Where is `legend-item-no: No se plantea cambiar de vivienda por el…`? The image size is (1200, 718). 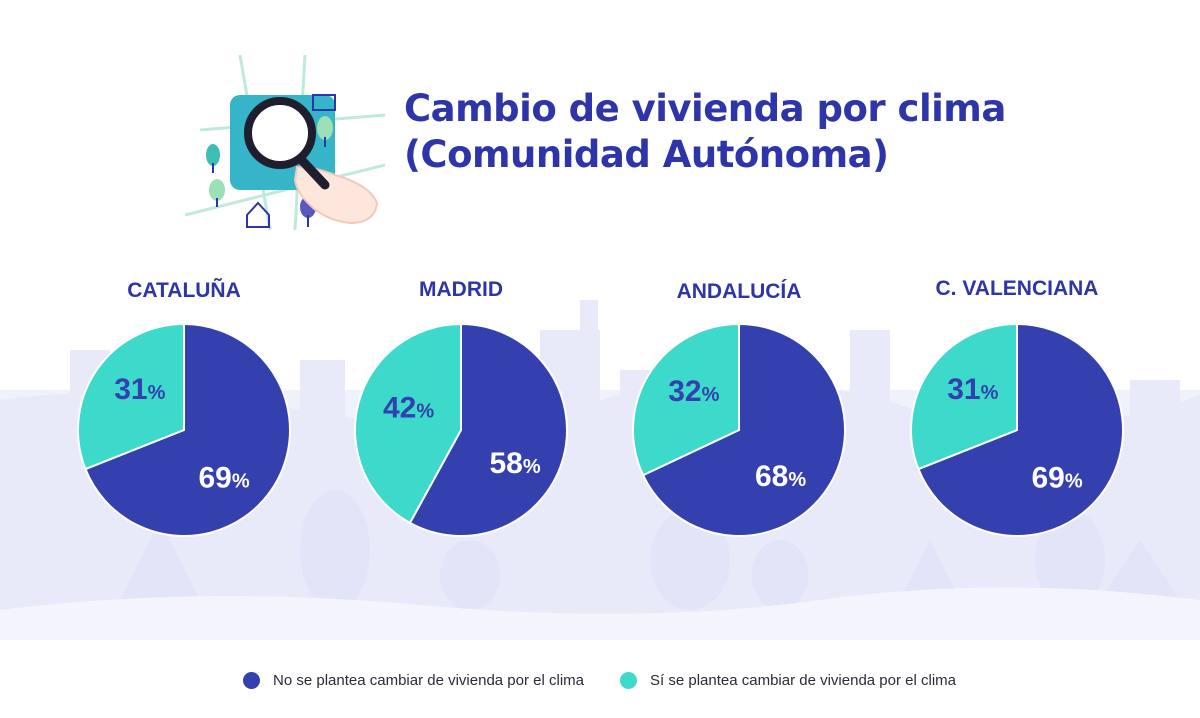
legend-item-no: No se plantea cambiar de vivienda por el… is located at coordinates (413, 680).